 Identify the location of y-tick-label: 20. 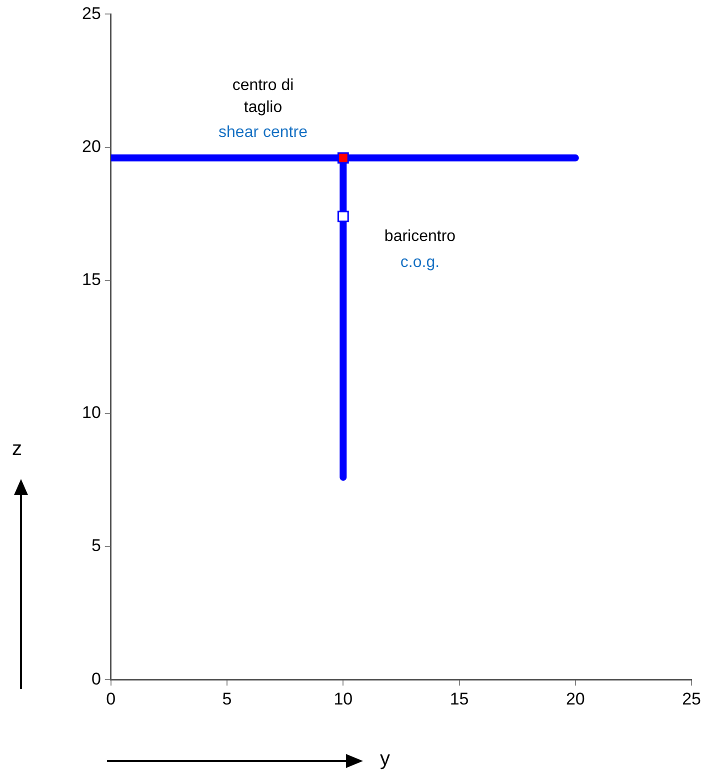
(91, 146).